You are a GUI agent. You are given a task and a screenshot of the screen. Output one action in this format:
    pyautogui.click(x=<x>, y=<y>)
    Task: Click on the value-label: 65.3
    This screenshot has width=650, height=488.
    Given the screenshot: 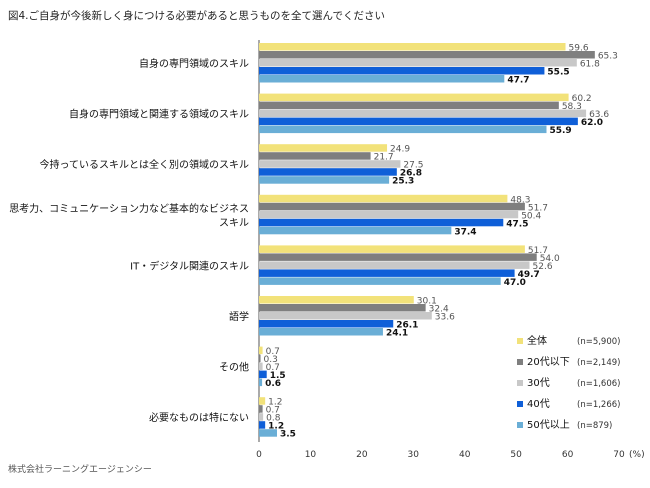 What is the action you would take?
    pyautogui.click(x=608, y=57)
    